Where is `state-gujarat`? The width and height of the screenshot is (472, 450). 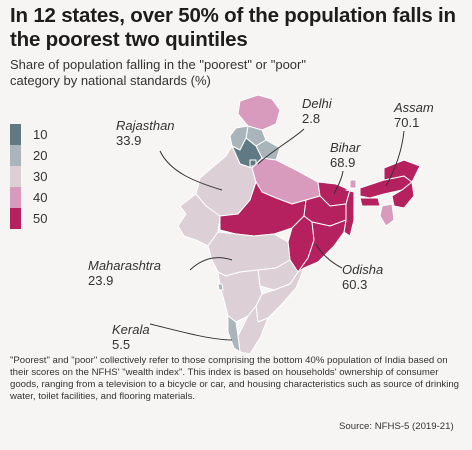 state-gujarat is located at coordinates (199, 220).